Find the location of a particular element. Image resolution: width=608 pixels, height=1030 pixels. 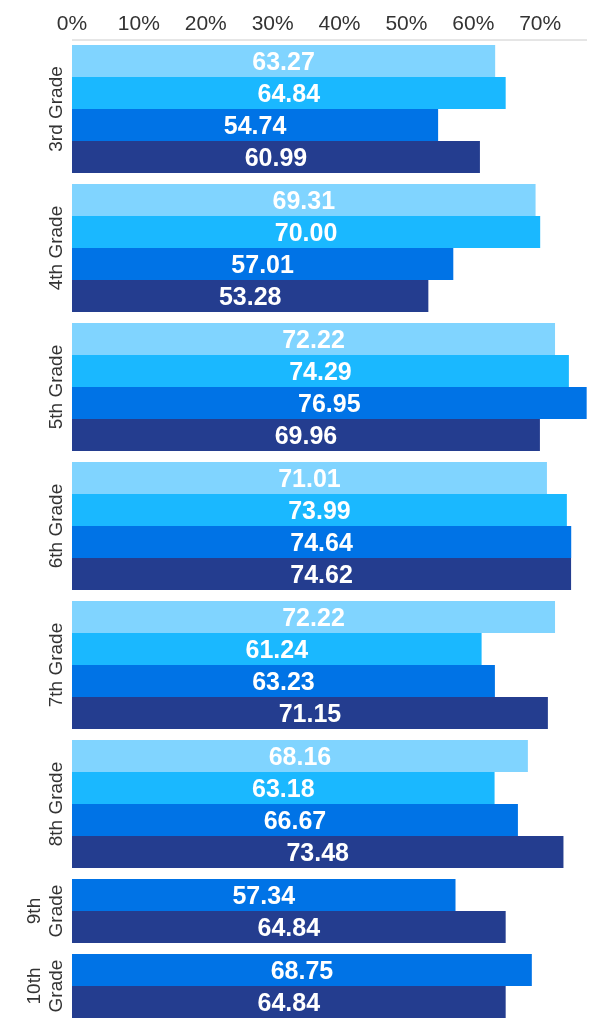

data-label: 60.99 is located at coordinates (276, 157).